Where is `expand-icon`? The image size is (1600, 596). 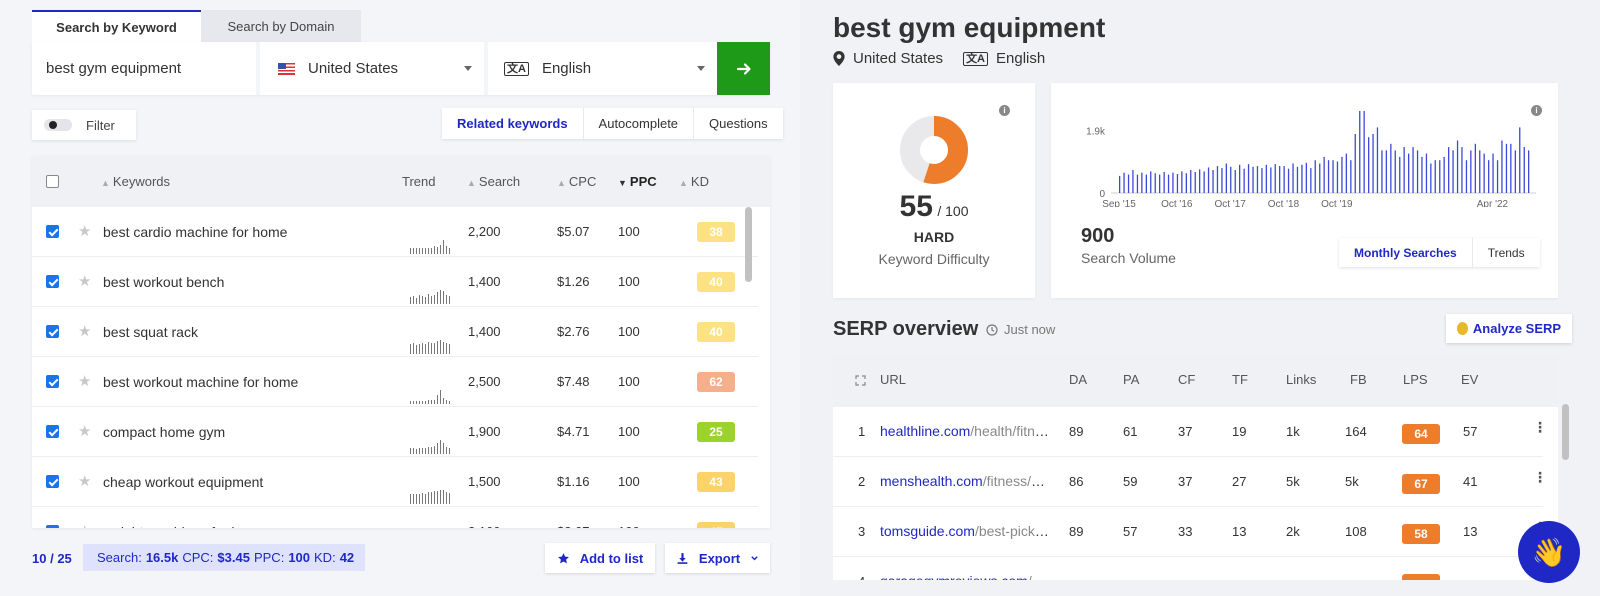
expand-icon is located at coordinates (860, 380).